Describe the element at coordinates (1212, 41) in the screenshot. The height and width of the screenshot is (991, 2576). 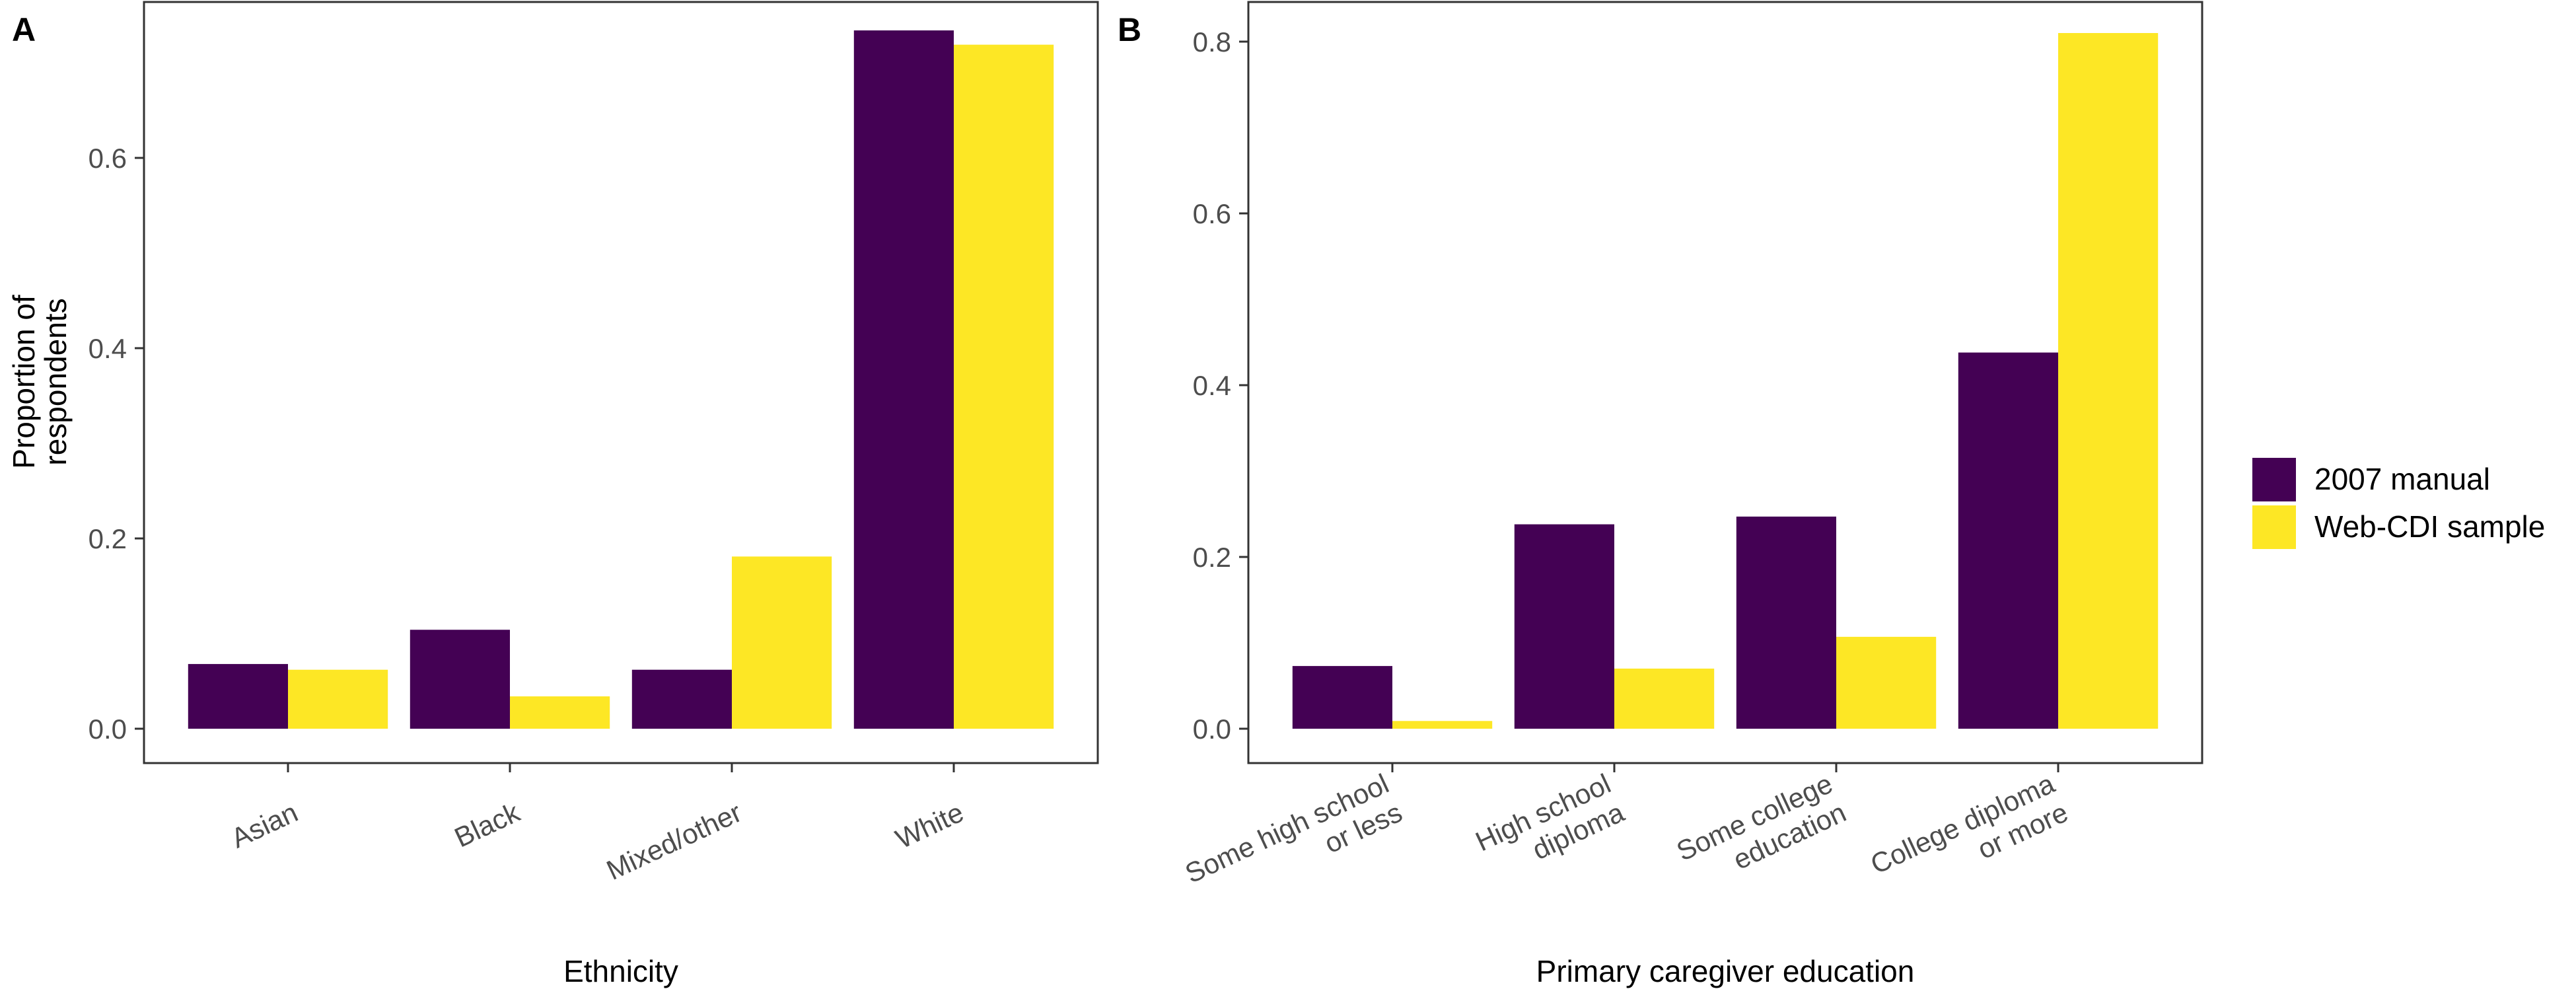
I see `y-tick-label: 0.8` at that location.